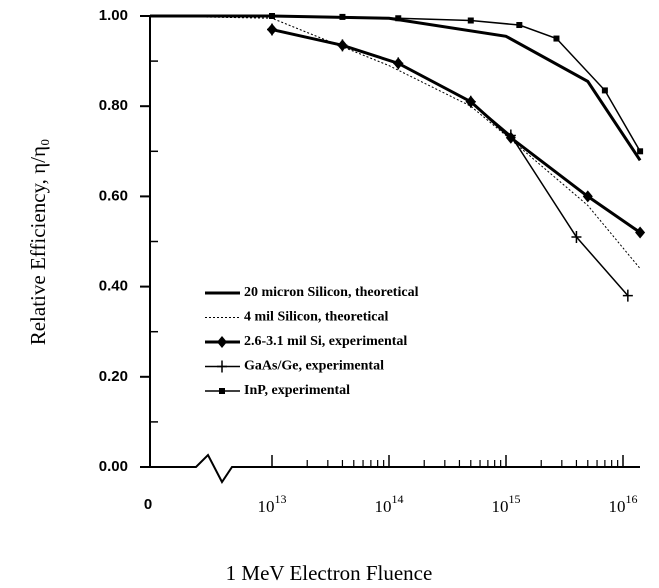  Describe the element at coordinates (148, 504) in the screenshot. I see `x-tick-label: 0` at that location.